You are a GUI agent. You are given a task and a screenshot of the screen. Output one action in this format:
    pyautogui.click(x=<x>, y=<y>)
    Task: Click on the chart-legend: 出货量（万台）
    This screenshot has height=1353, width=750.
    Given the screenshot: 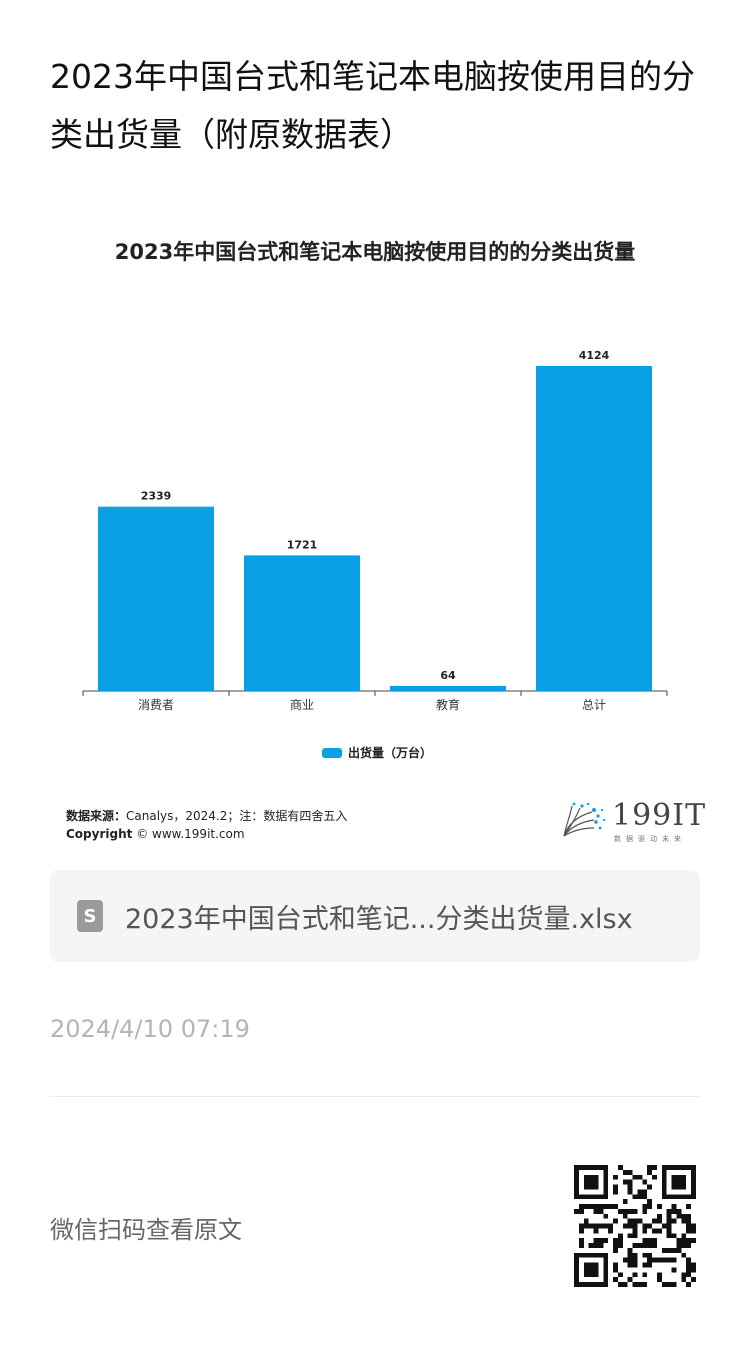 What is the action you would take?
    pyautogui.click(x=377, y=752)
    